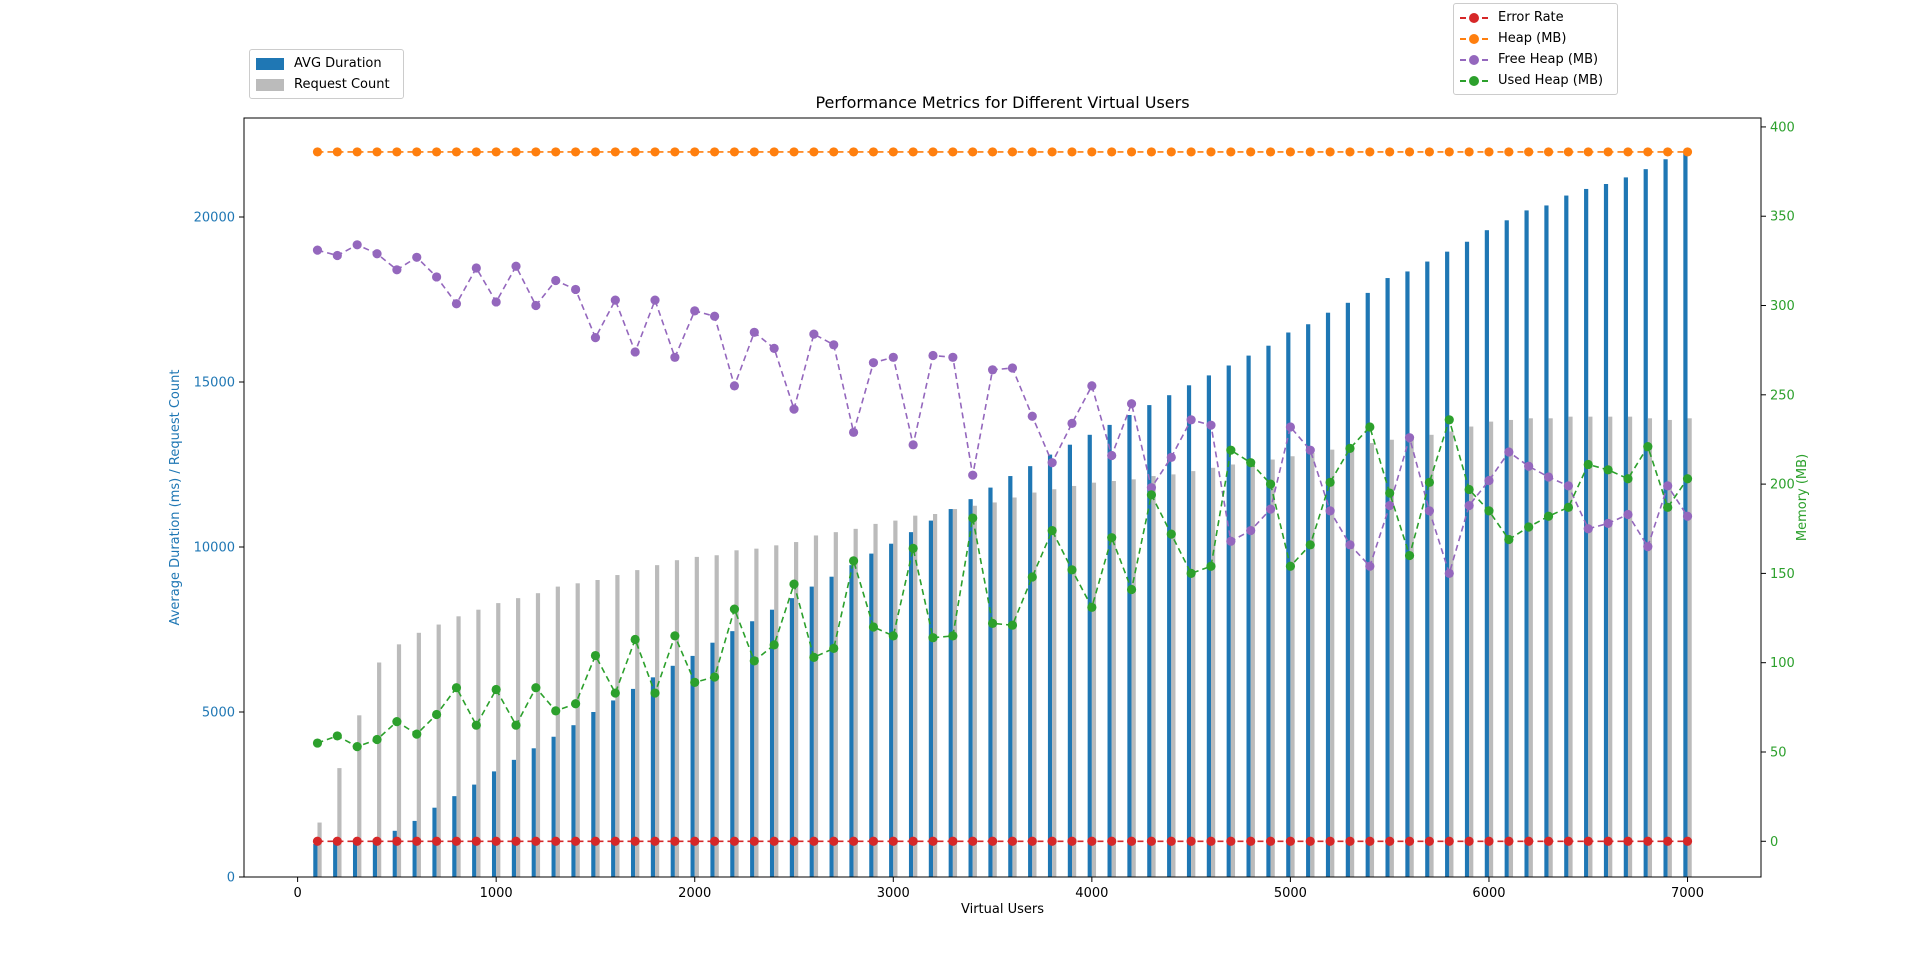 The height and width of the screenshot is (967, 1920). Describe the element at coordinates (694, 893) in the screenshot. I see `x-tick-label: 2000` at that location.